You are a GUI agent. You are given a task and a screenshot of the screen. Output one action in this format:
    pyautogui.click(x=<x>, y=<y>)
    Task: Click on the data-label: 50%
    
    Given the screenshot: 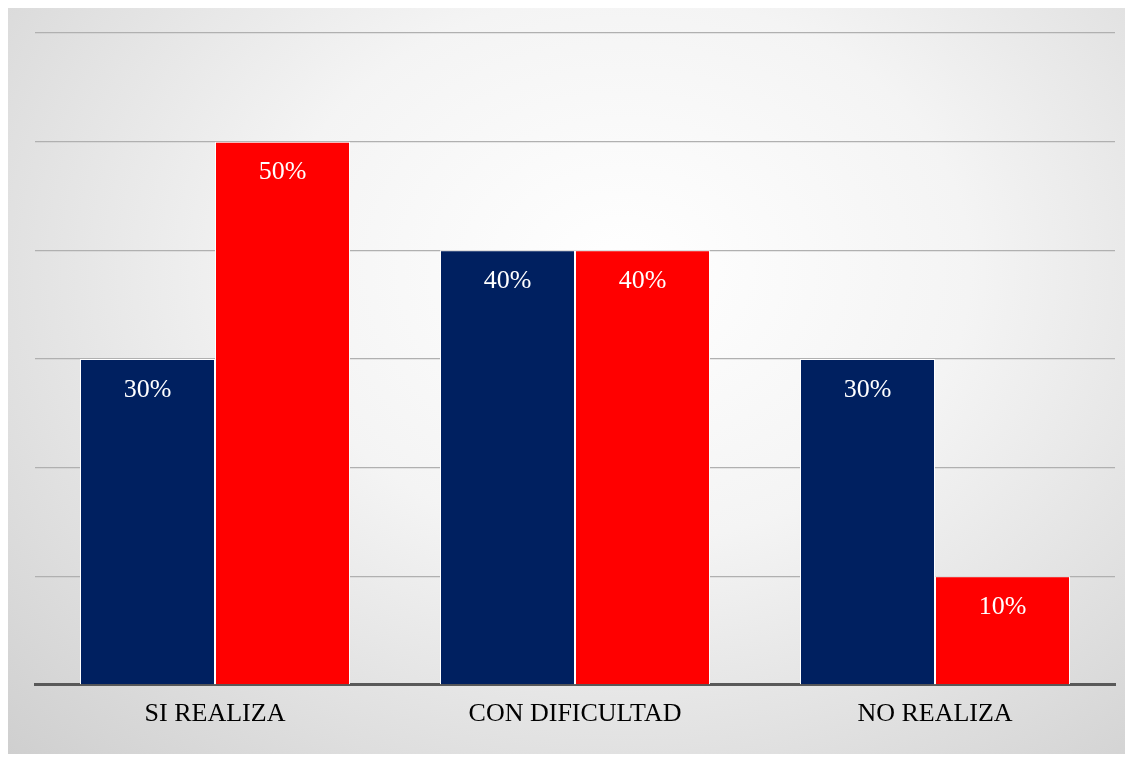 What is the action you would take?
    pyautogui.click(x=282, y=171)
    